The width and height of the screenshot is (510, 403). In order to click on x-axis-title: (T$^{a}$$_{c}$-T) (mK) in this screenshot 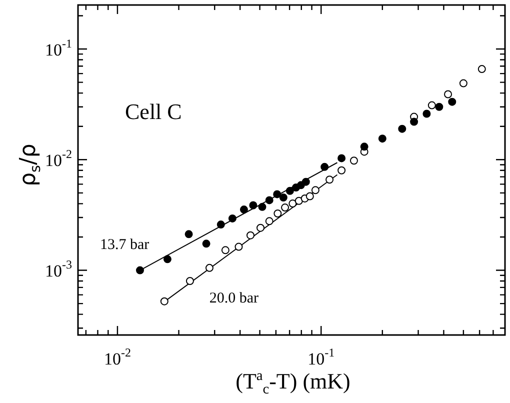, I will do `click(293, 383)`.